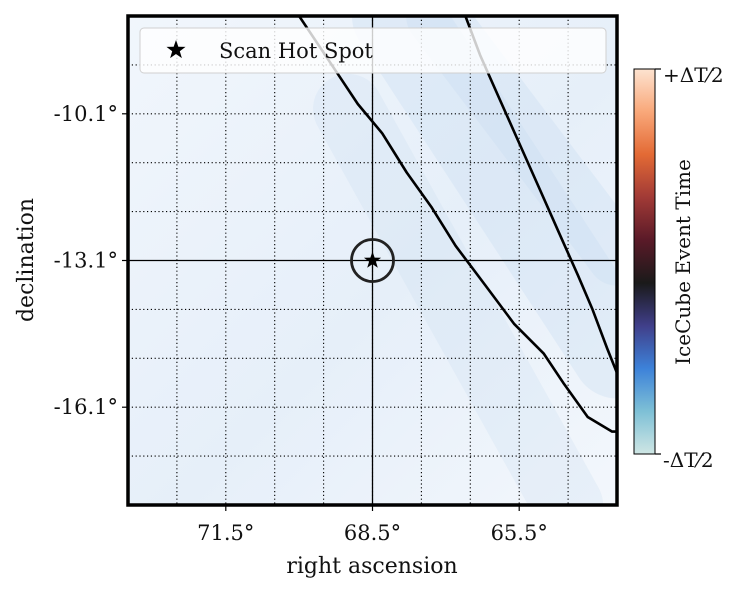 This screenshot has width=752, height=589. Describe the element at coordinates (86, 407) in the screenshot. I see `y-tick-label: -16.1°` at that location.